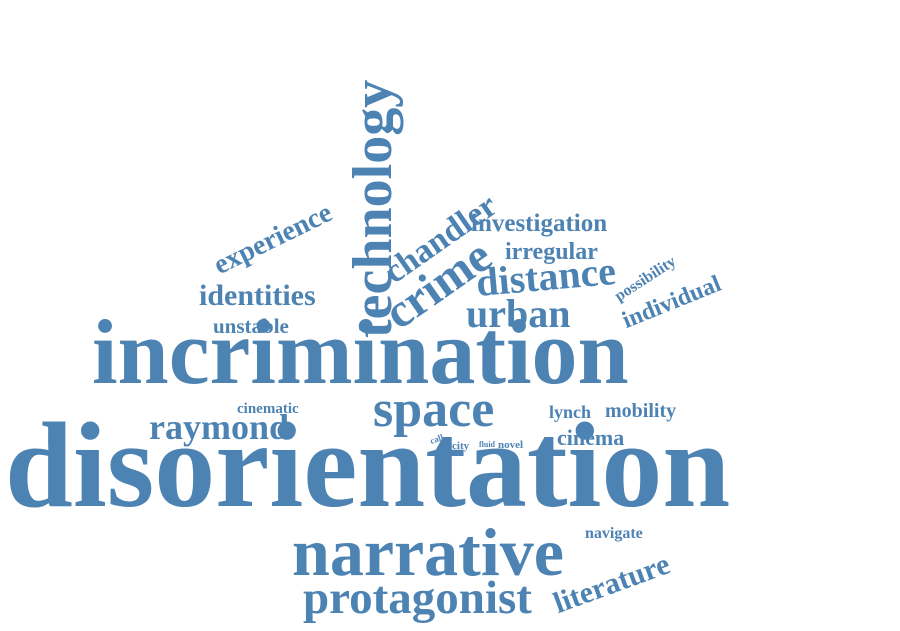  Describe the element at coordinates (539, 223) in the screenshot. I see `word-investigation: investigation` at that location.